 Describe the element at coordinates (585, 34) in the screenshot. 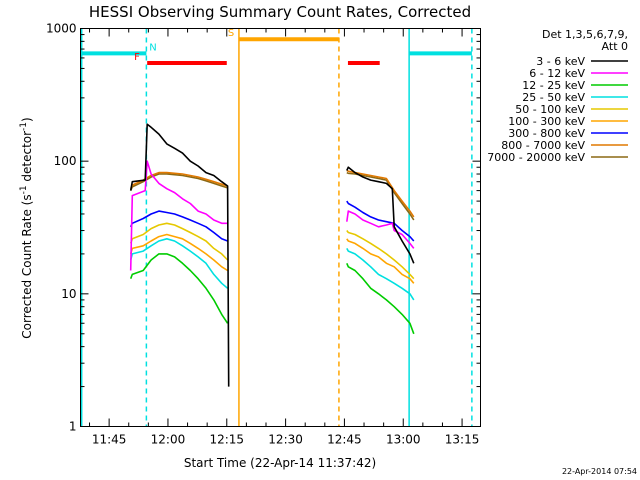

I see `legend-header-line-1: Det 1,3,5,6,7,9,` at that location.